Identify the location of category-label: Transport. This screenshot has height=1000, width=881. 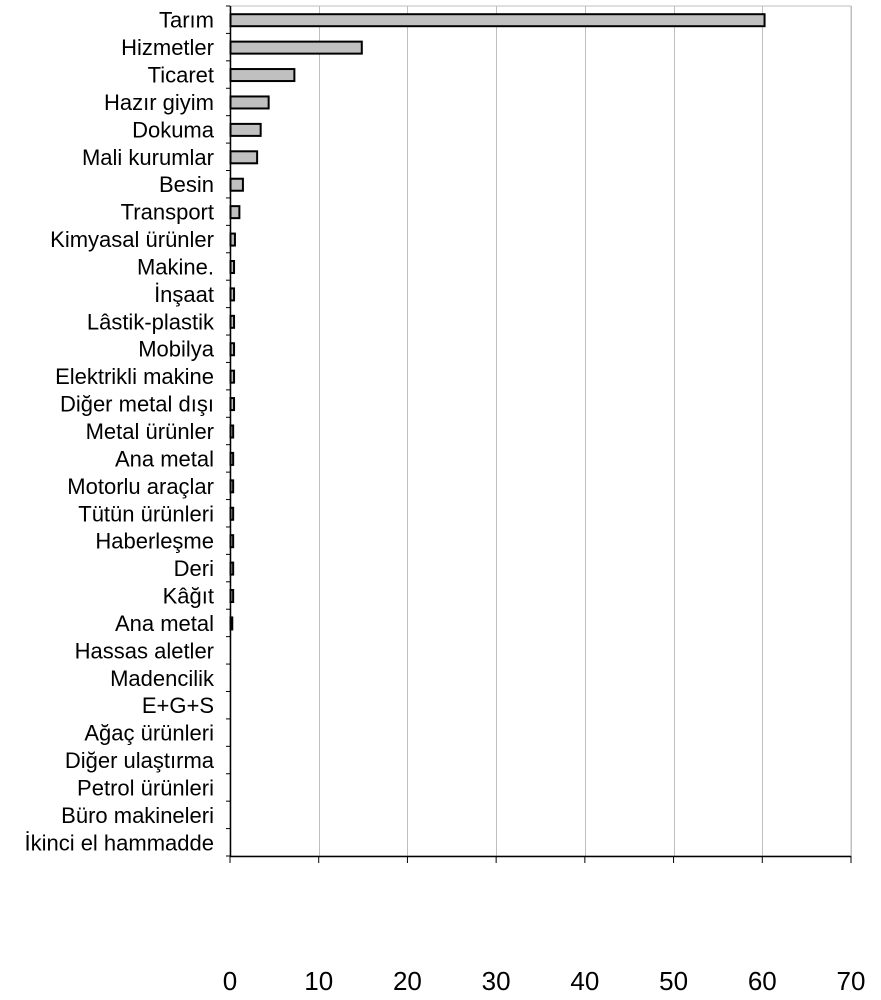
(167, 212).